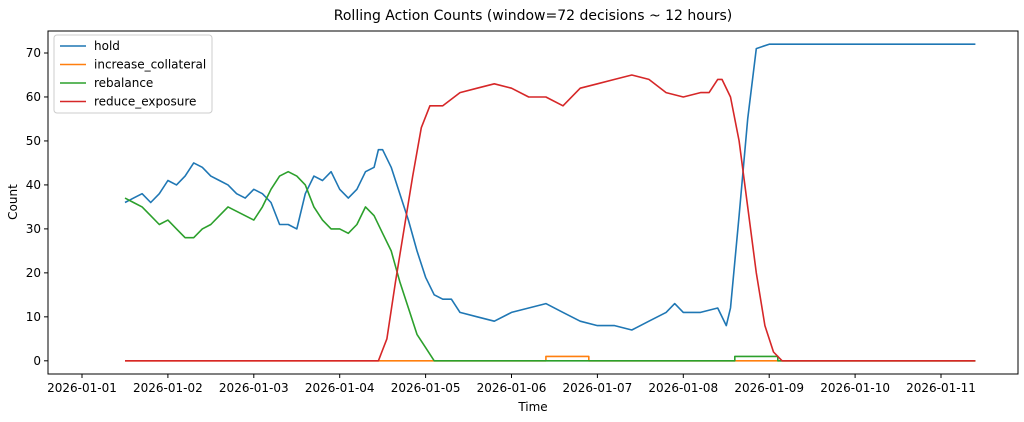 This screenshot has height=422, width=1024. Describe the element at coordinates (941, 388) in the screenshot. I see `x-tick-label: 2026-01-11` at that location.